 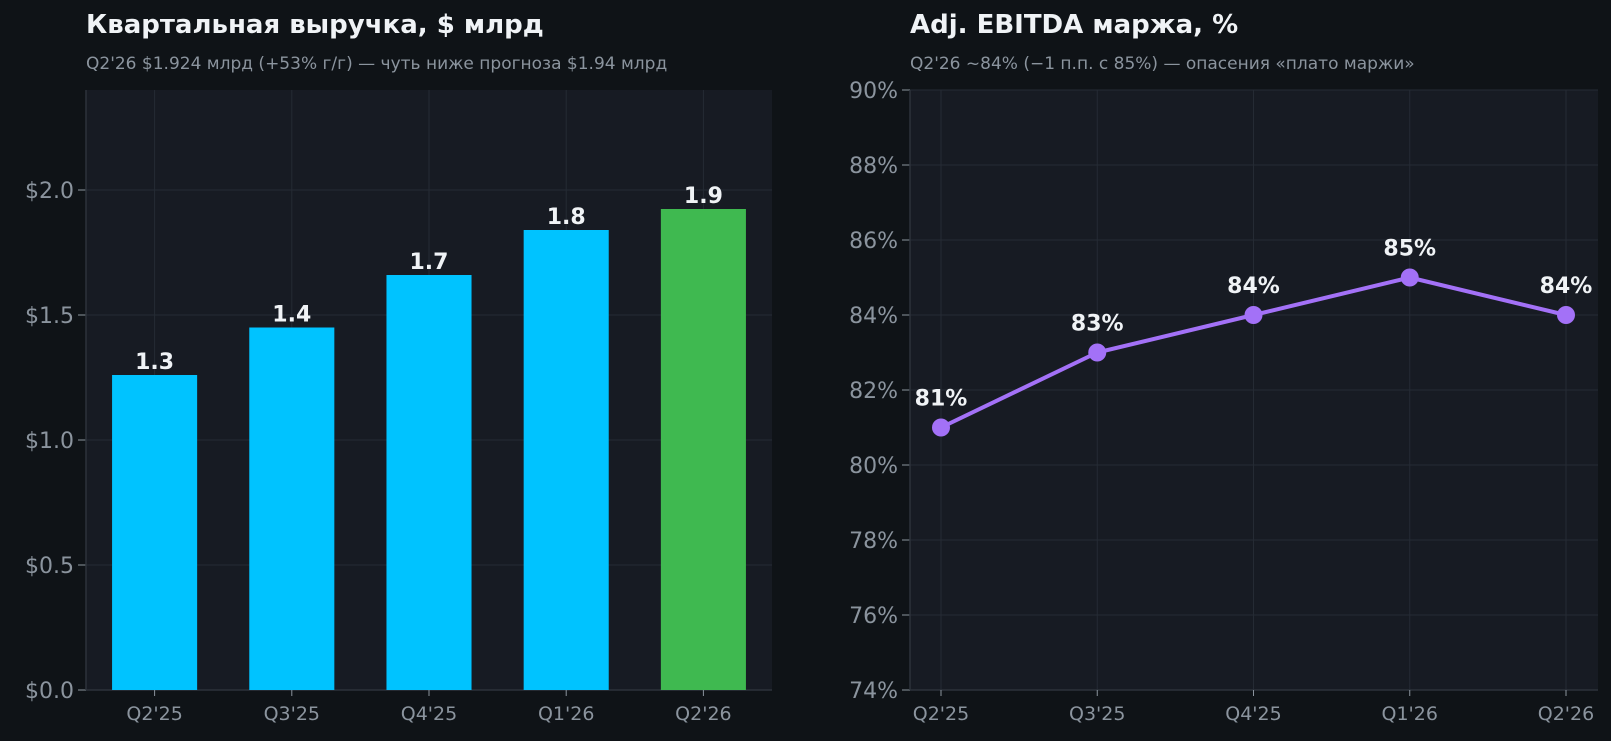 What do you see at coordinates (315, 25) in the screenshot?
I see `revenue-chart-title: Квартальная выручка, $ млрд` at bounding box center [315, 25].